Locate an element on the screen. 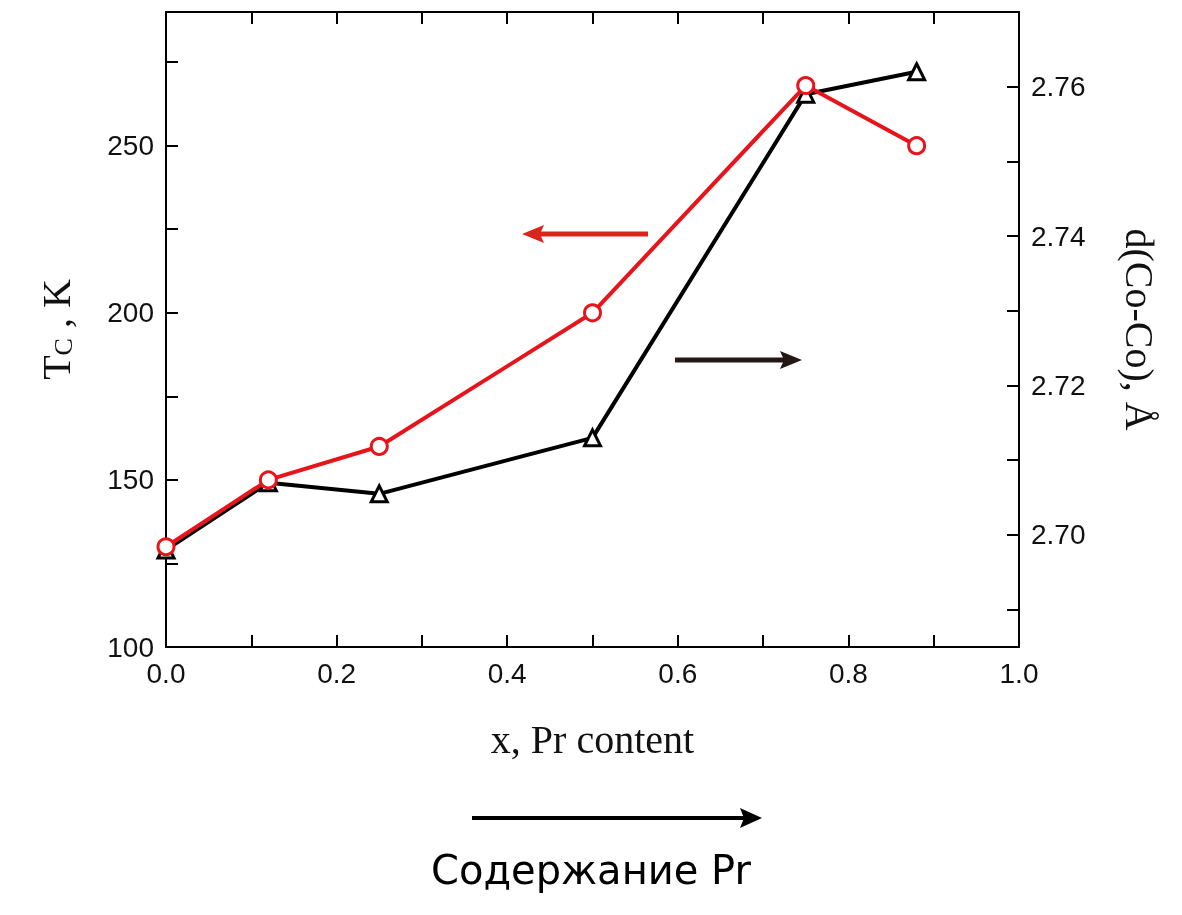 Image resolution: width=1182 pixels, height=915 pixels. x-tick-label: 1.0 is located at coordinates (1019, 673).